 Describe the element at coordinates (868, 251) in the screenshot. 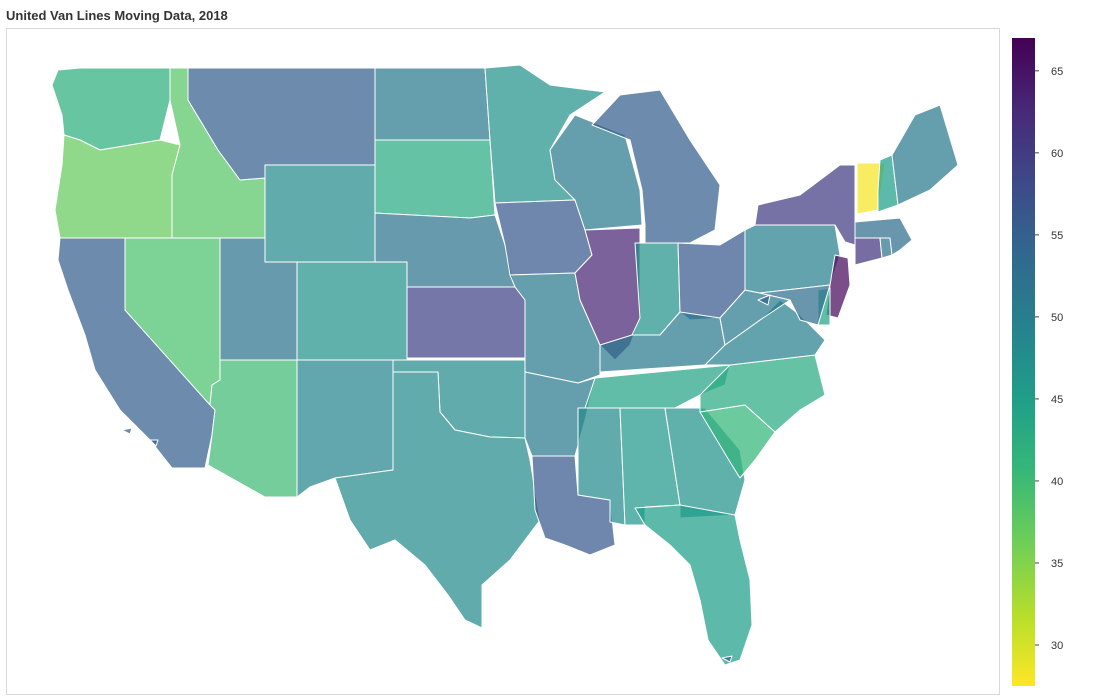

I see `state-connecticut` at that location.